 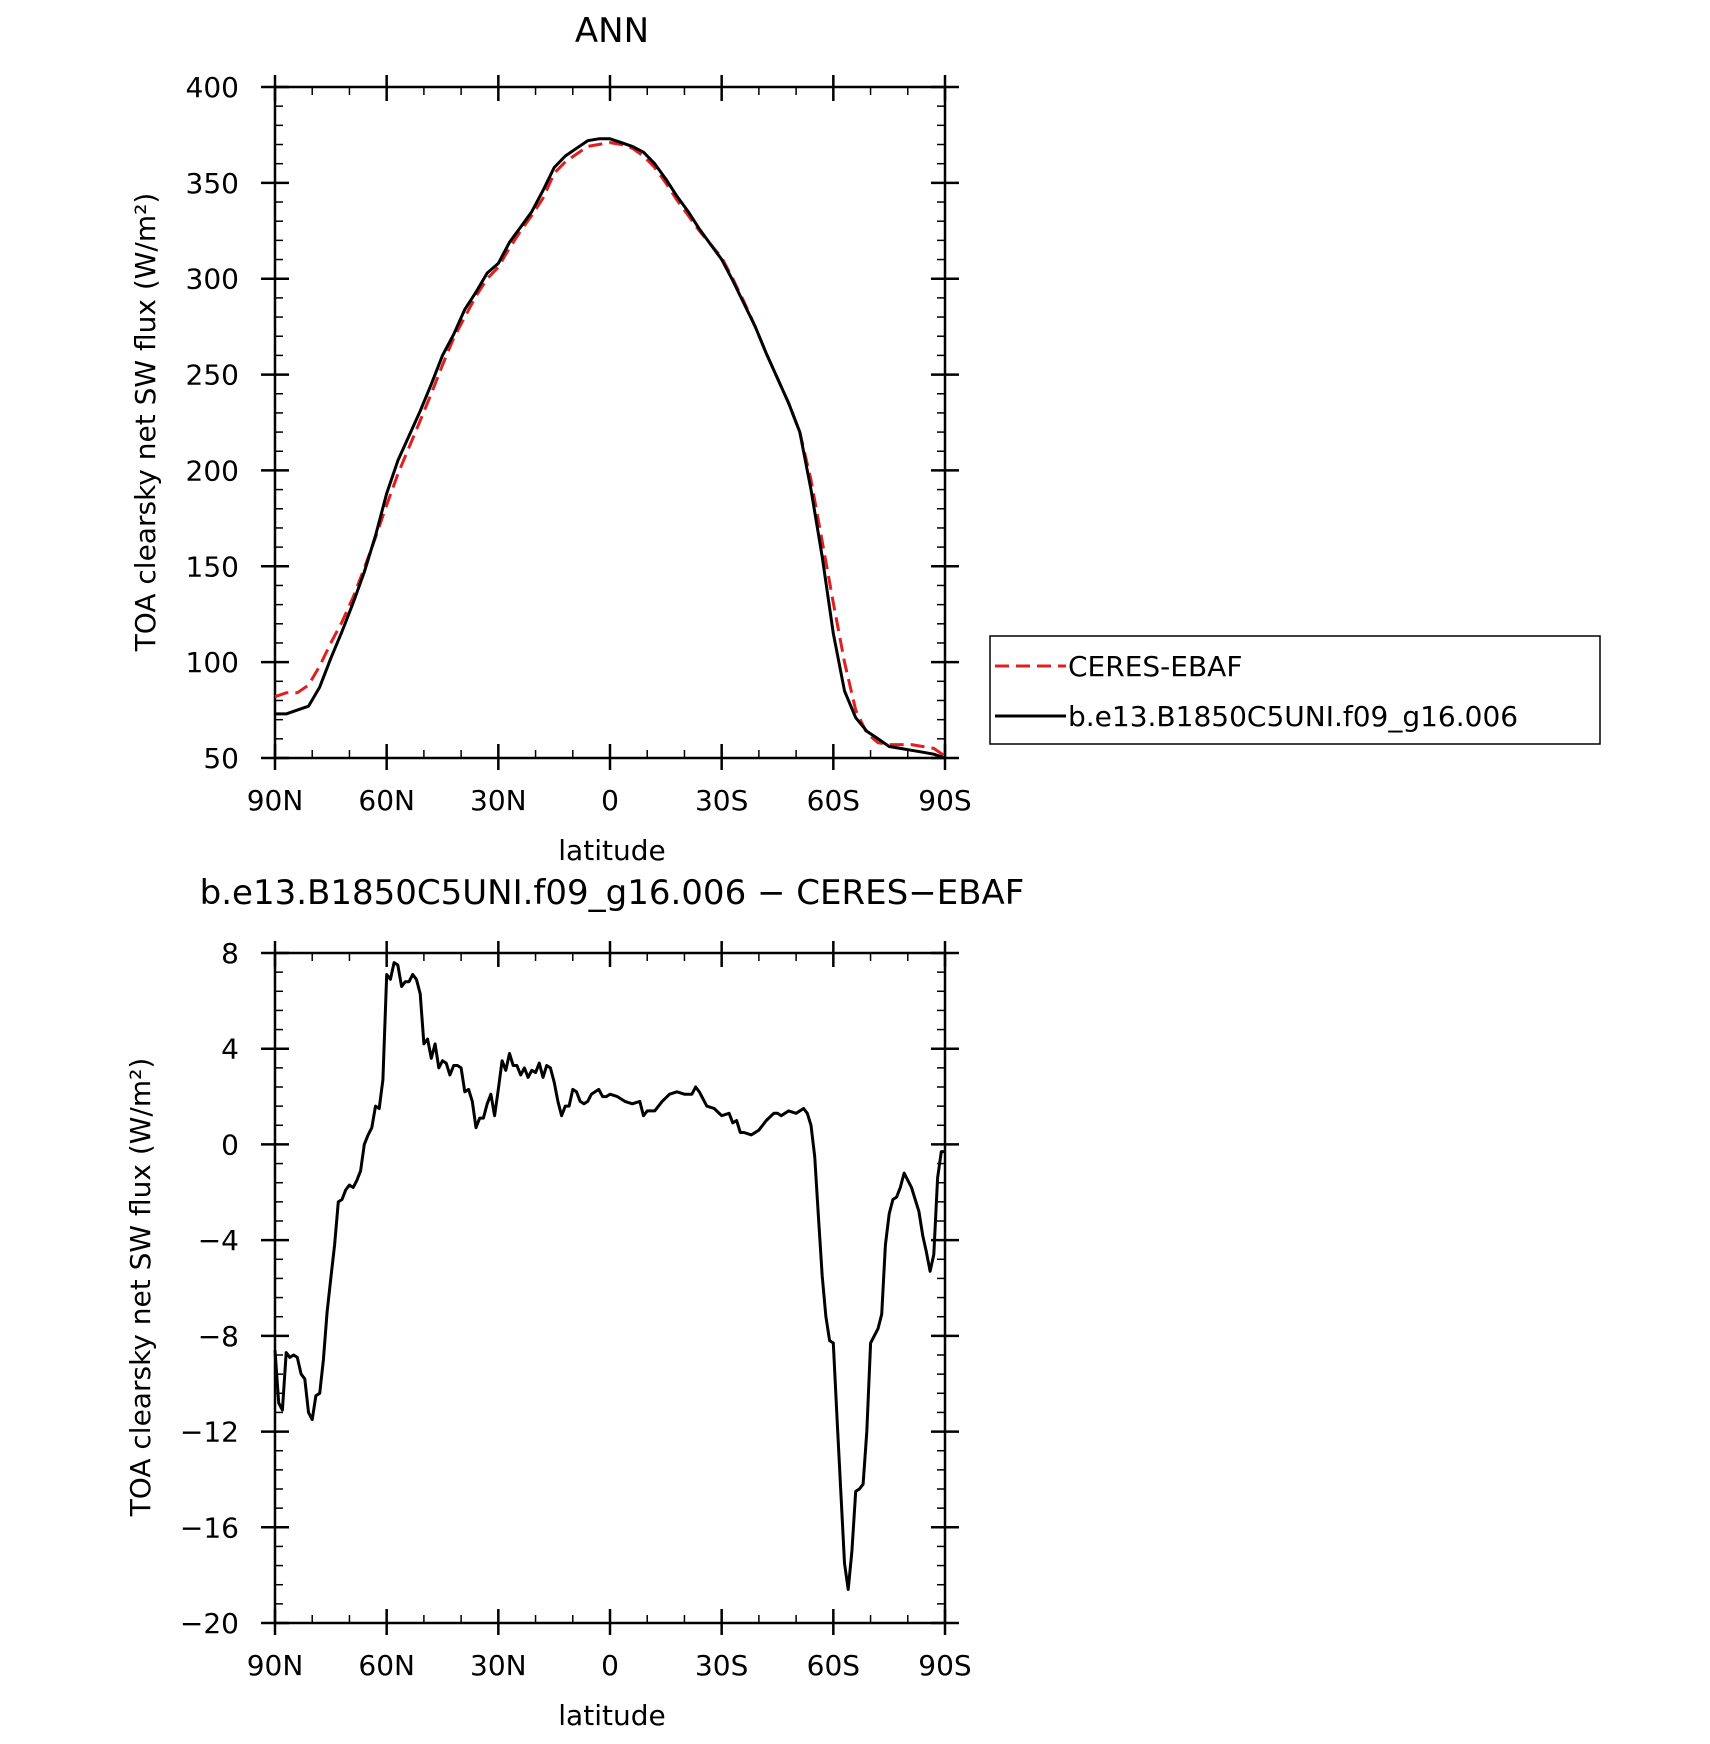 I want to click on y-tick-label: 400, so click(x=212, y=87).